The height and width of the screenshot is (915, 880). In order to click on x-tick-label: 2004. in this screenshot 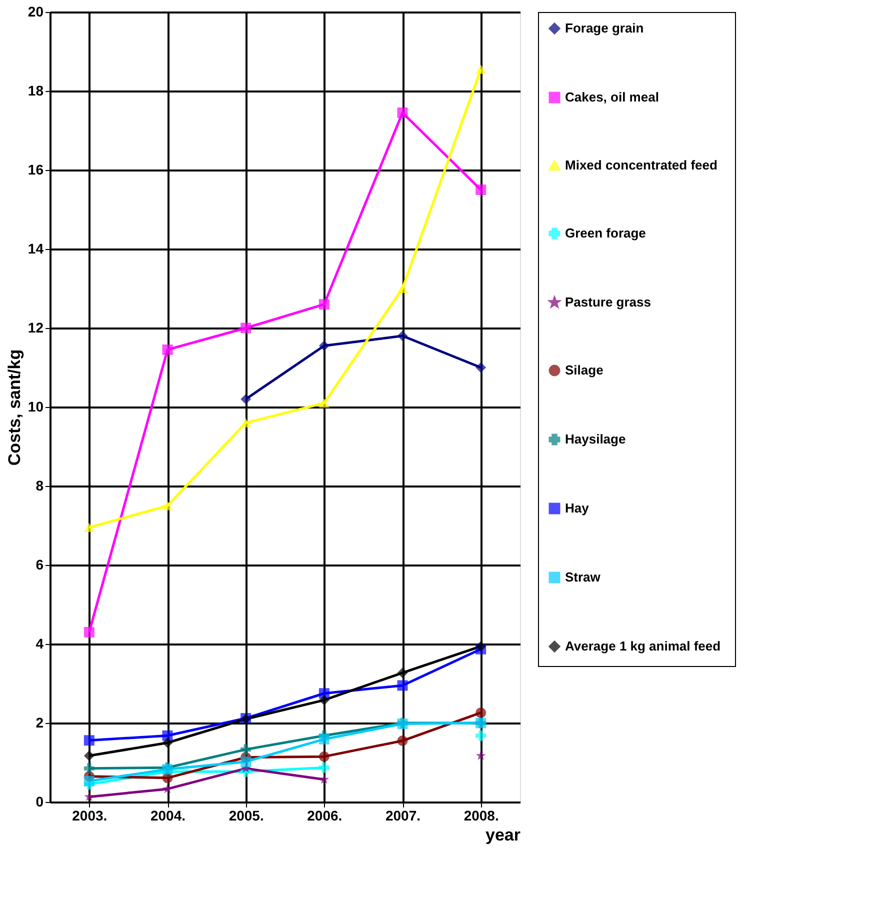, I will do `click(168, 816)`.